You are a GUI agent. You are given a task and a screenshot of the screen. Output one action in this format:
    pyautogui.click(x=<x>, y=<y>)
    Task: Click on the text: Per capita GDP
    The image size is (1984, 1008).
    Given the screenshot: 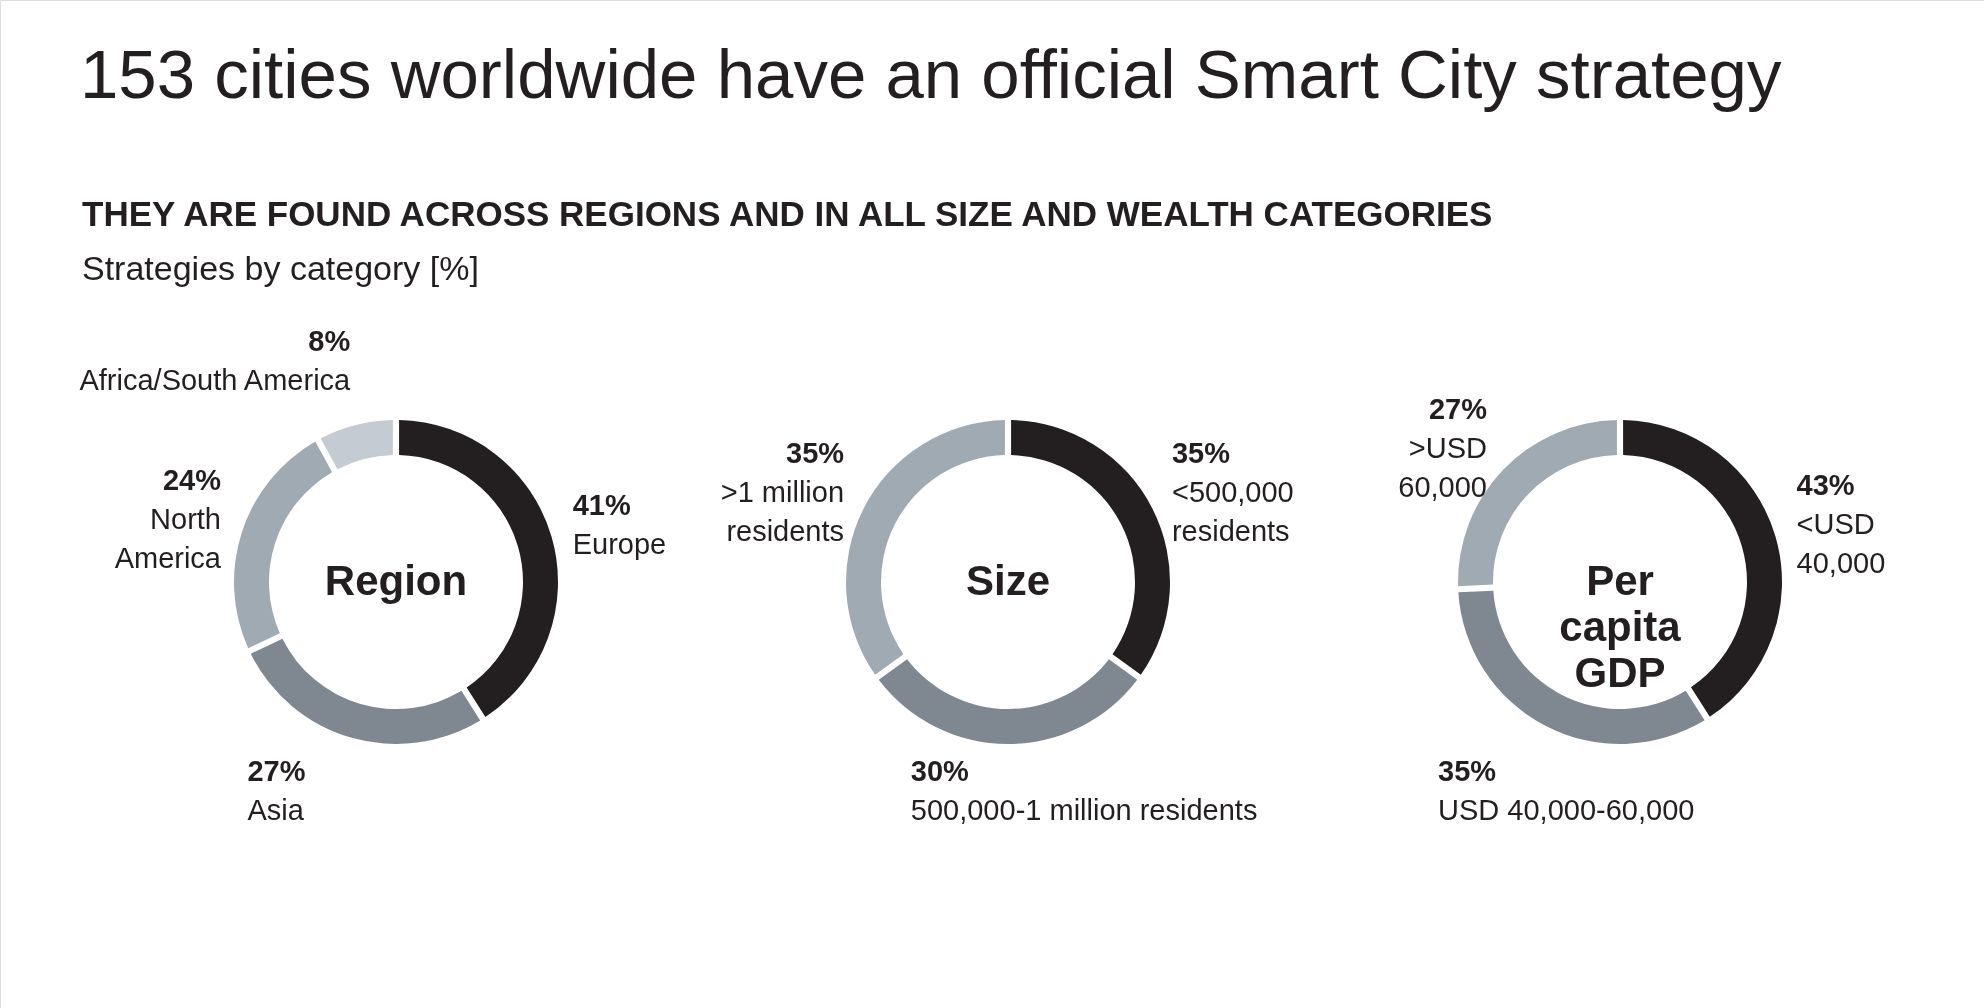 What is the action you would take?
    pyautogui.click(x=1620, y=626)
    